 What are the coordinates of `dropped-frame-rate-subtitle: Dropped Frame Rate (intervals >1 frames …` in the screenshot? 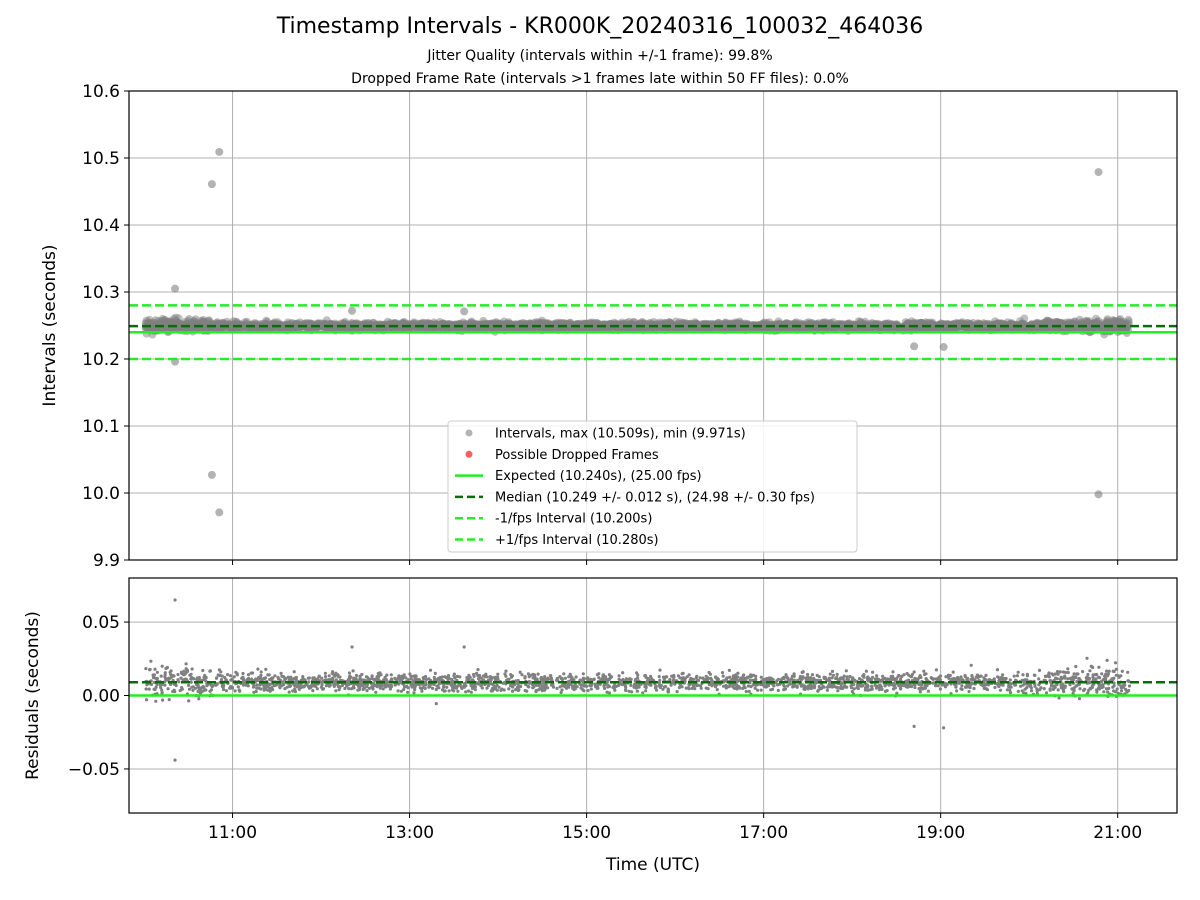 It's located at (600, 79).